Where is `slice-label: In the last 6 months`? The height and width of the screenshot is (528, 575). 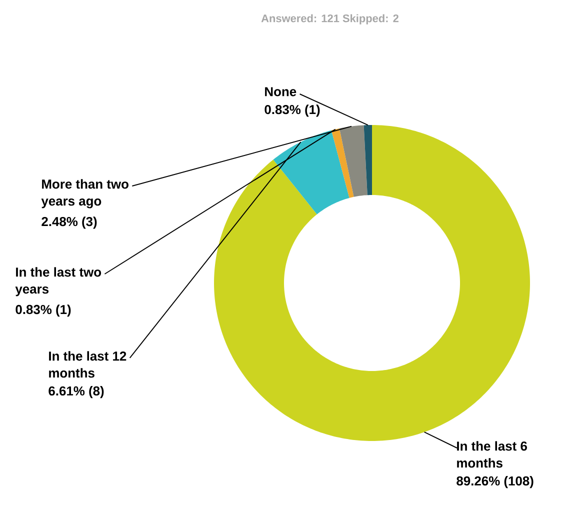 slice-label: In the last 6 months is located at coordinates (492, 454).